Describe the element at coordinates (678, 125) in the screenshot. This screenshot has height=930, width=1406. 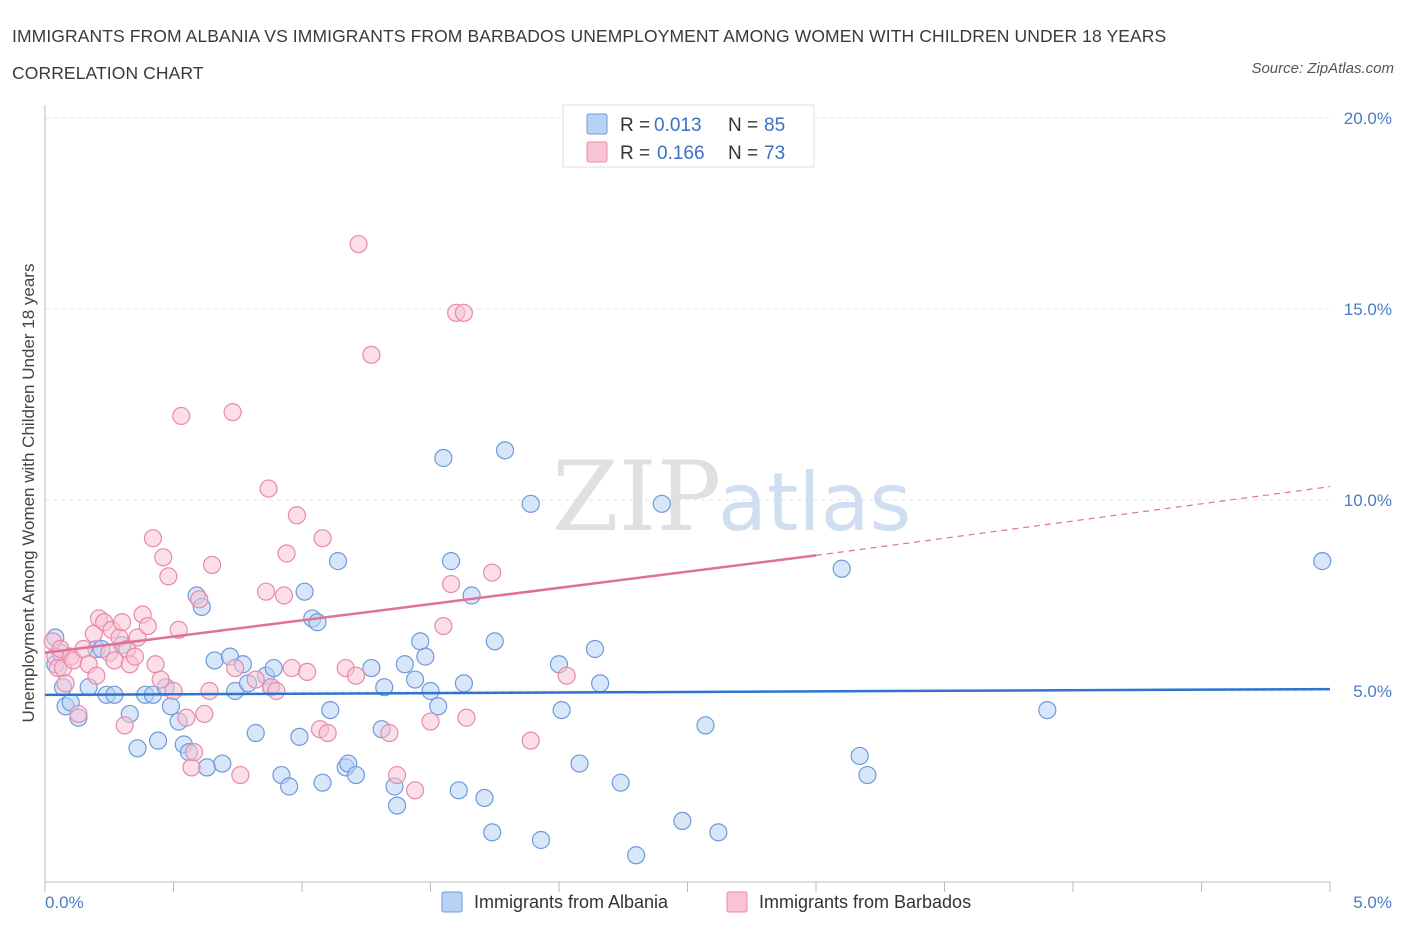
I see `legend-r-albania: 0.013` at that location.